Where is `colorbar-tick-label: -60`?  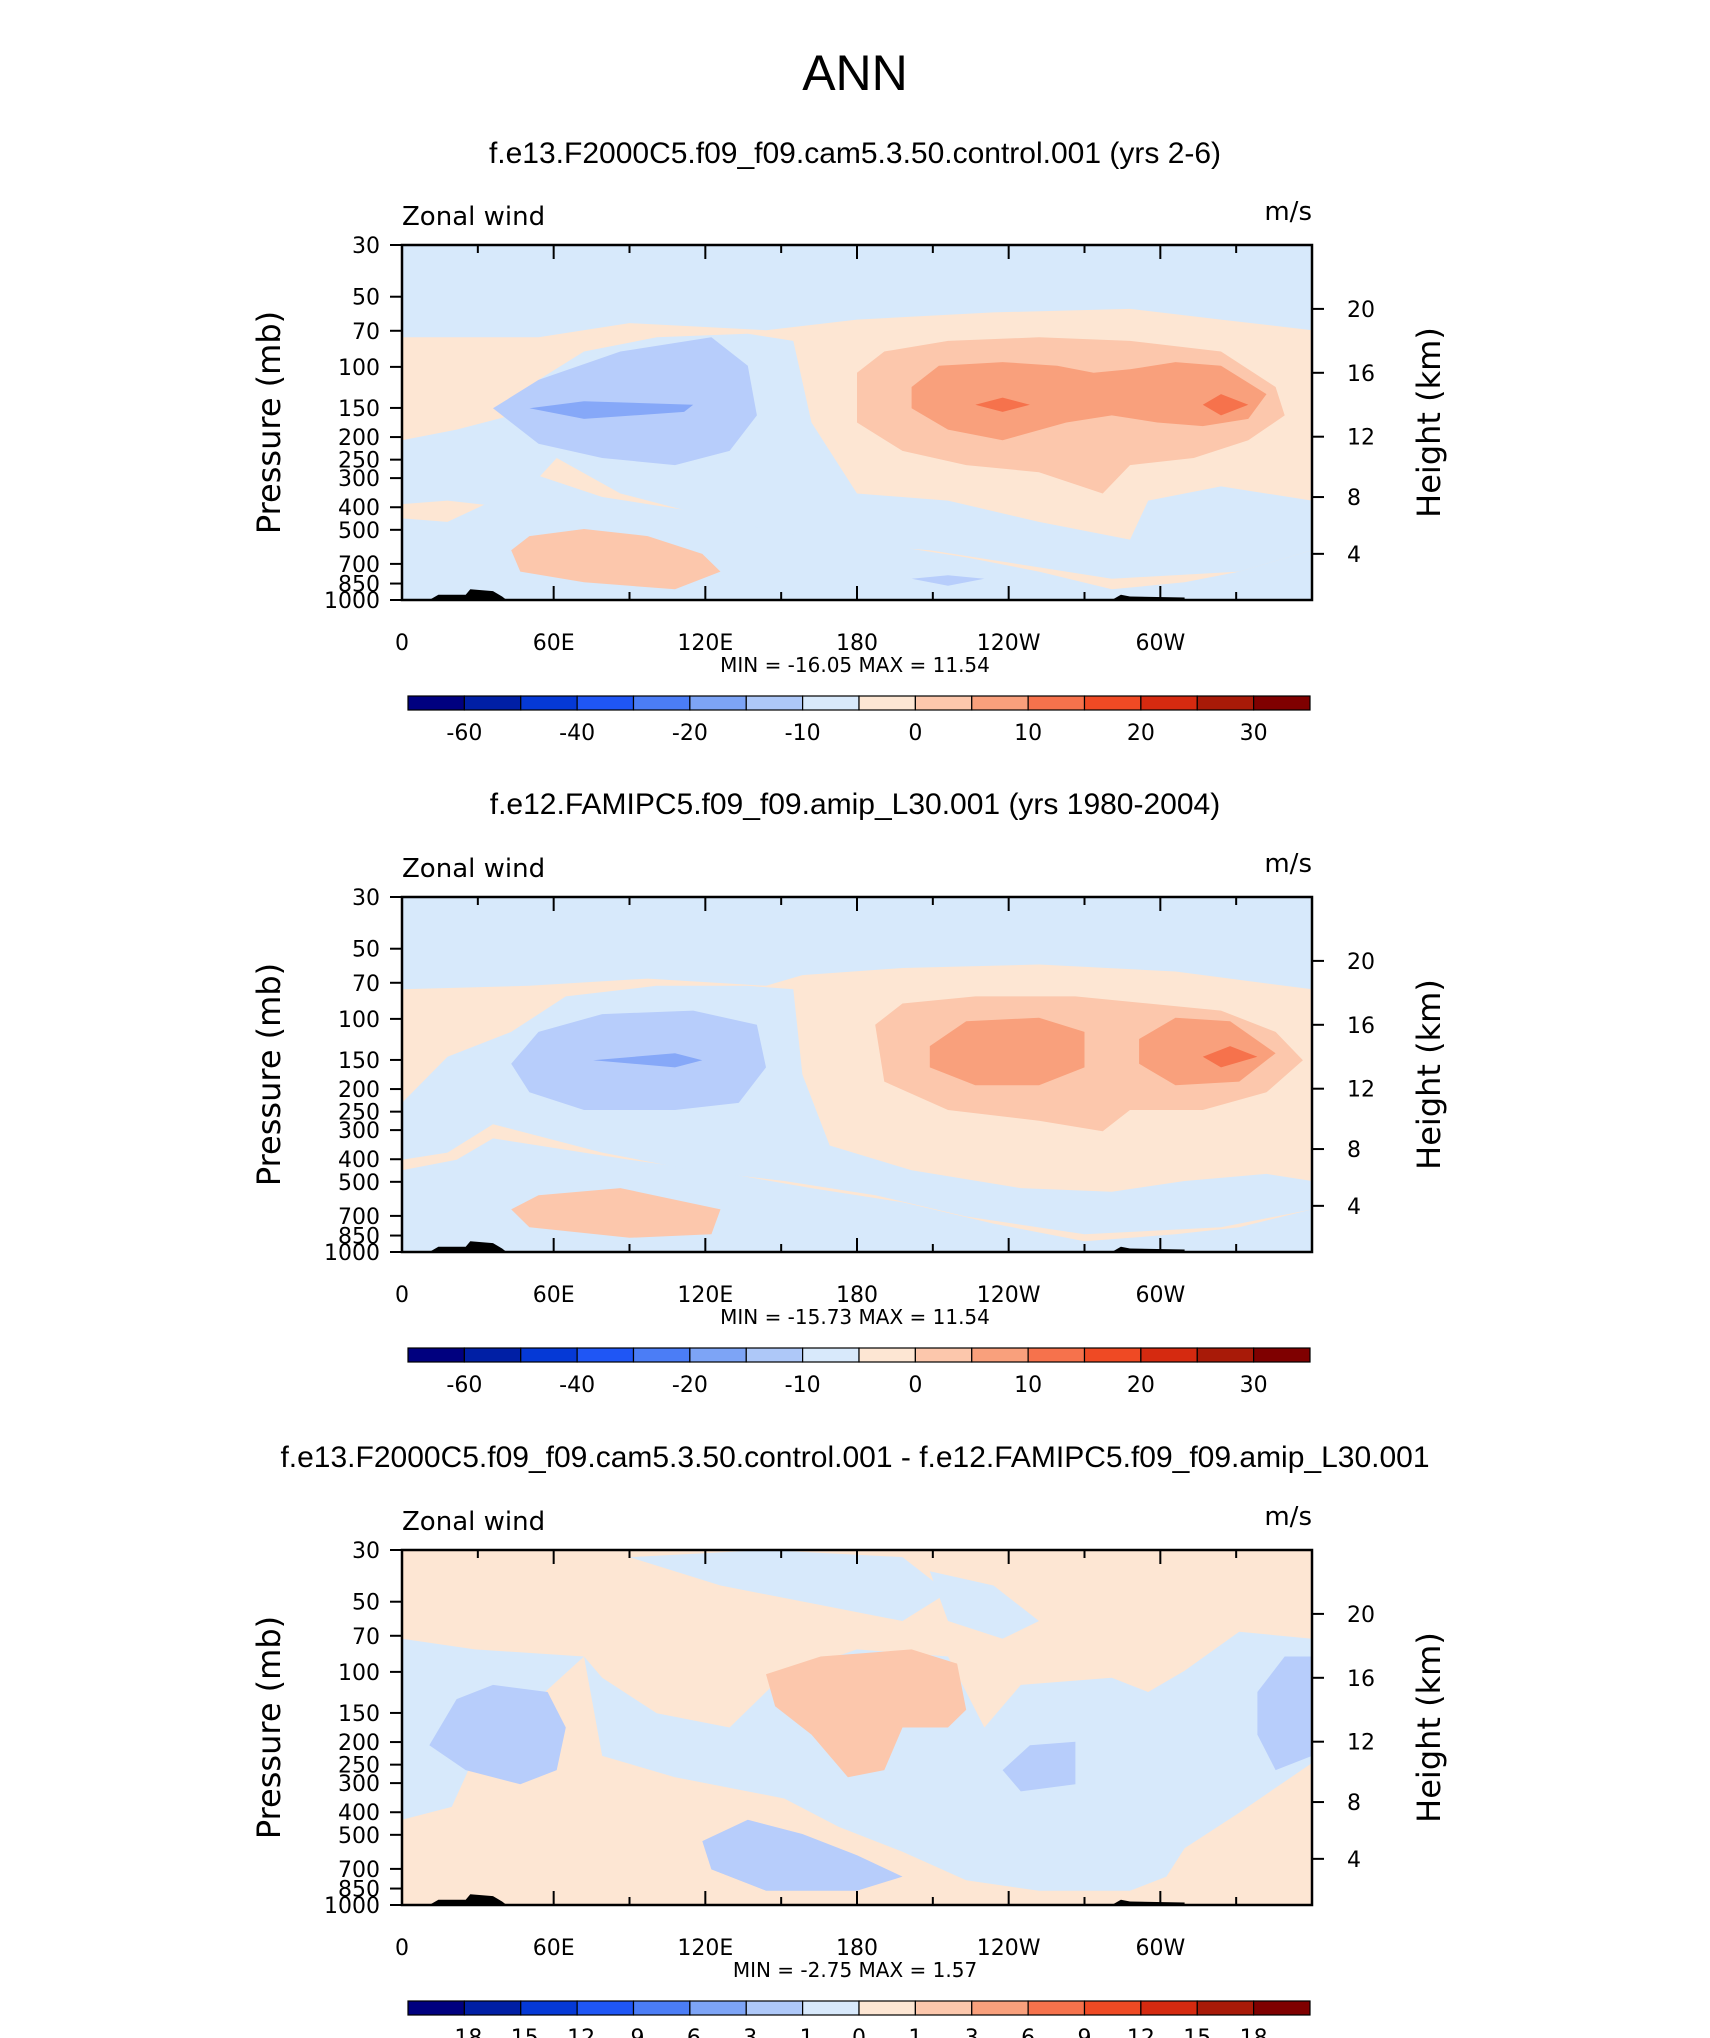 colorbar-tick-label: -60 is located at coordinates (464, 733).